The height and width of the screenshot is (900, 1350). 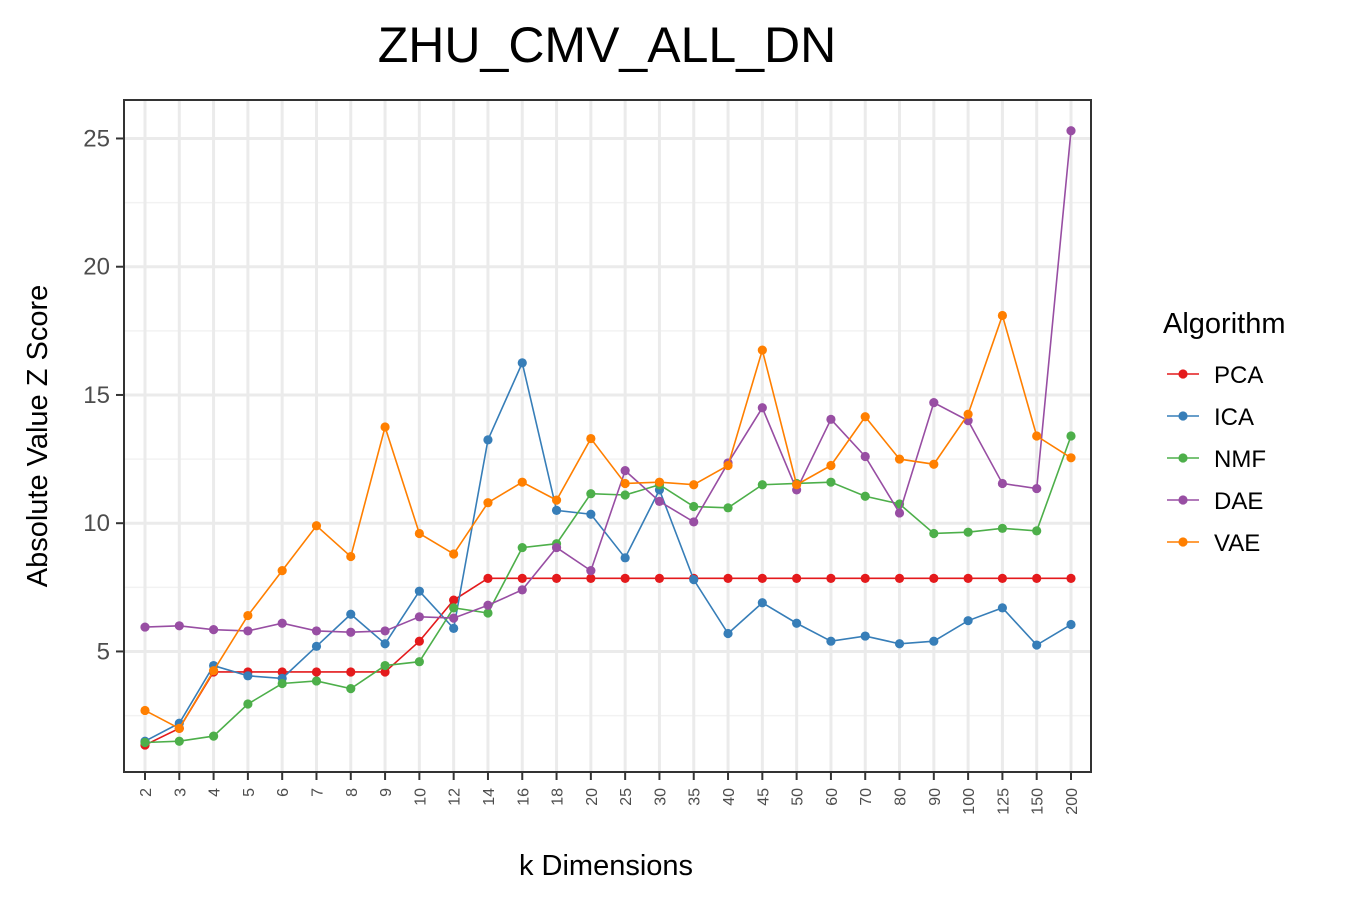 What do you see at coordinates (558, 797) in the screenshot?
I see `x-tick-label: 18` at bounding box center [558, 797].